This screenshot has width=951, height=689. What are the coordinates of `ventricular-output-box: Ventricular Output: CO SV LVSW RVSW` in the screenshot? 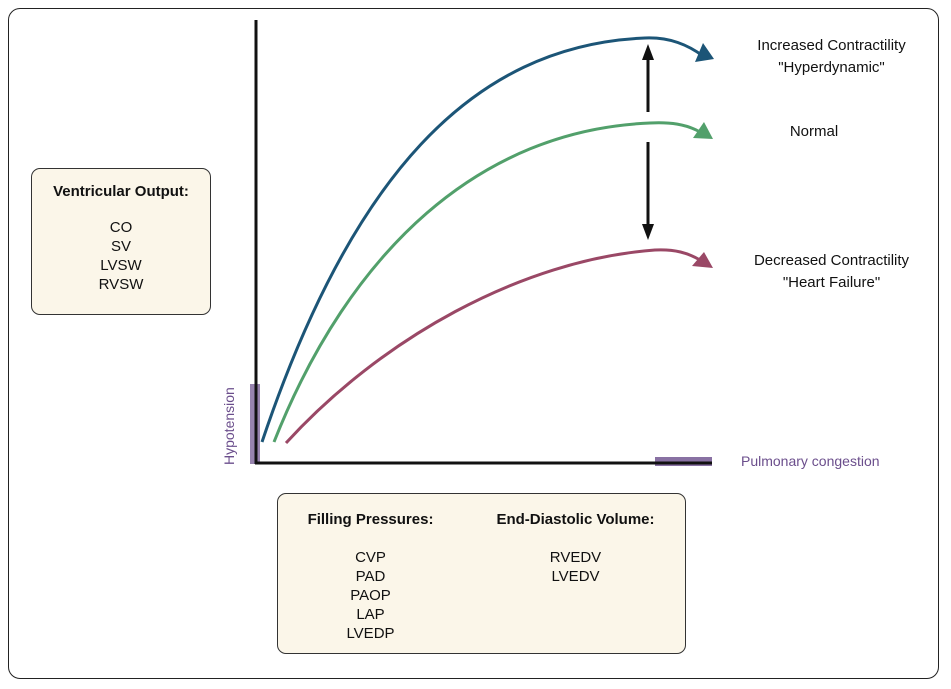 It's located at (121, 241).